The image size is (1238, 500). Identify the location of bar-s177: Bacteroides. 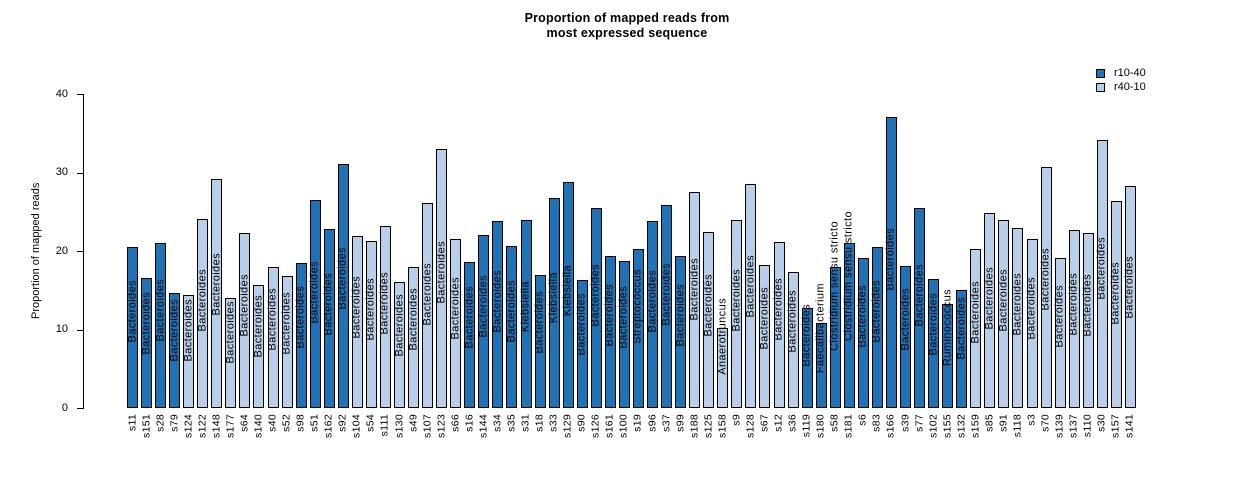
(230, 353).